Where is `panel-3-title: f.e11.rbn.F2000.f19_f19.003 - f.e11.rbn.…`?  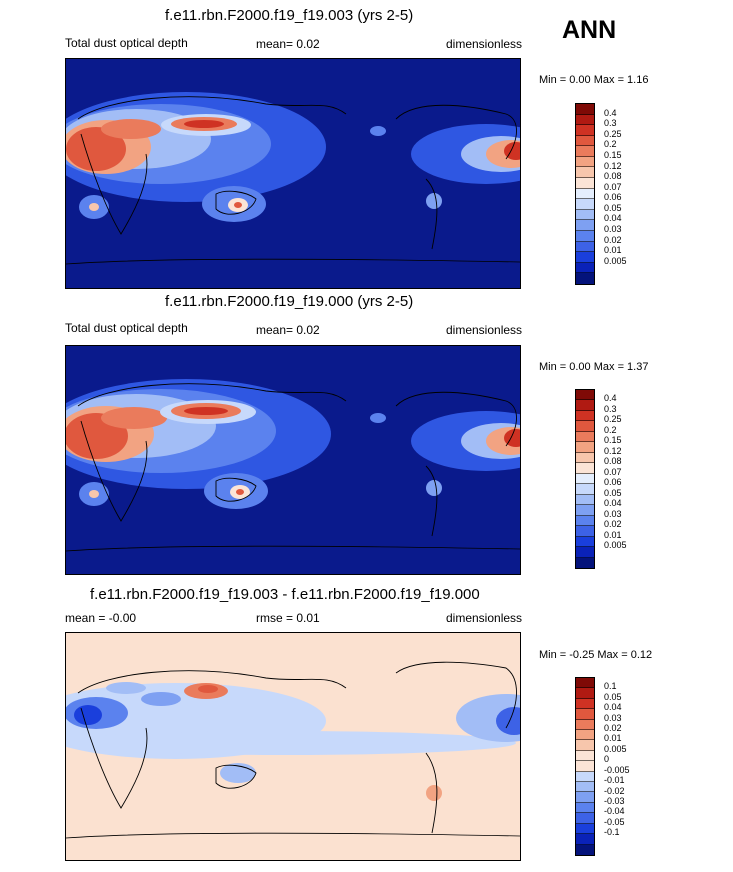 panel-3-title: f.e11.rbn.F2000.f19_f19.003 - f.e11.rbn.… is located at coordinates (285, 594).